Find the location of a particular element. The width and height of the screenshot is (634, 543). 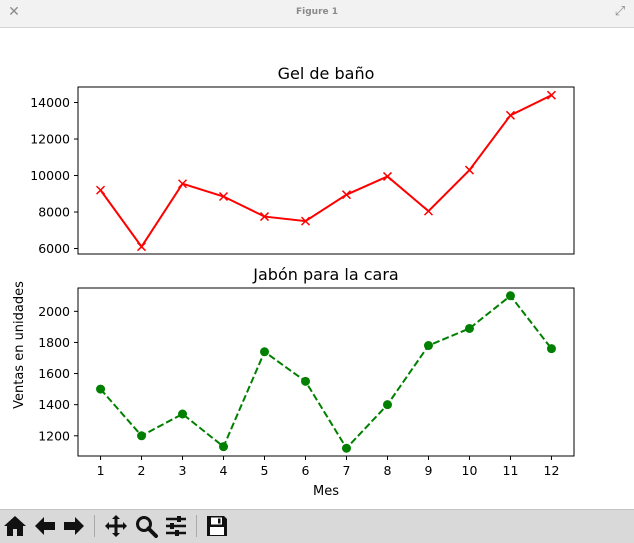

x-tick-label: 12 is located at coordinates (552, 470).